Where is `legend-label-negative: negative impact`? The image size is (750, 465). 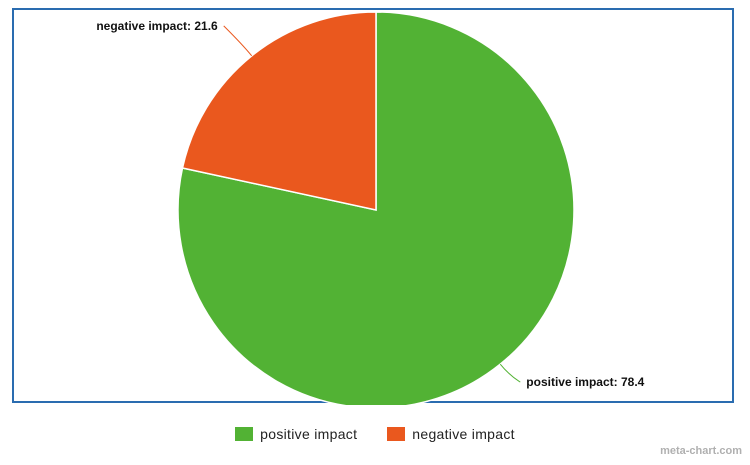
legend-label-negative: negative impact is located at coordinates (463, 434).